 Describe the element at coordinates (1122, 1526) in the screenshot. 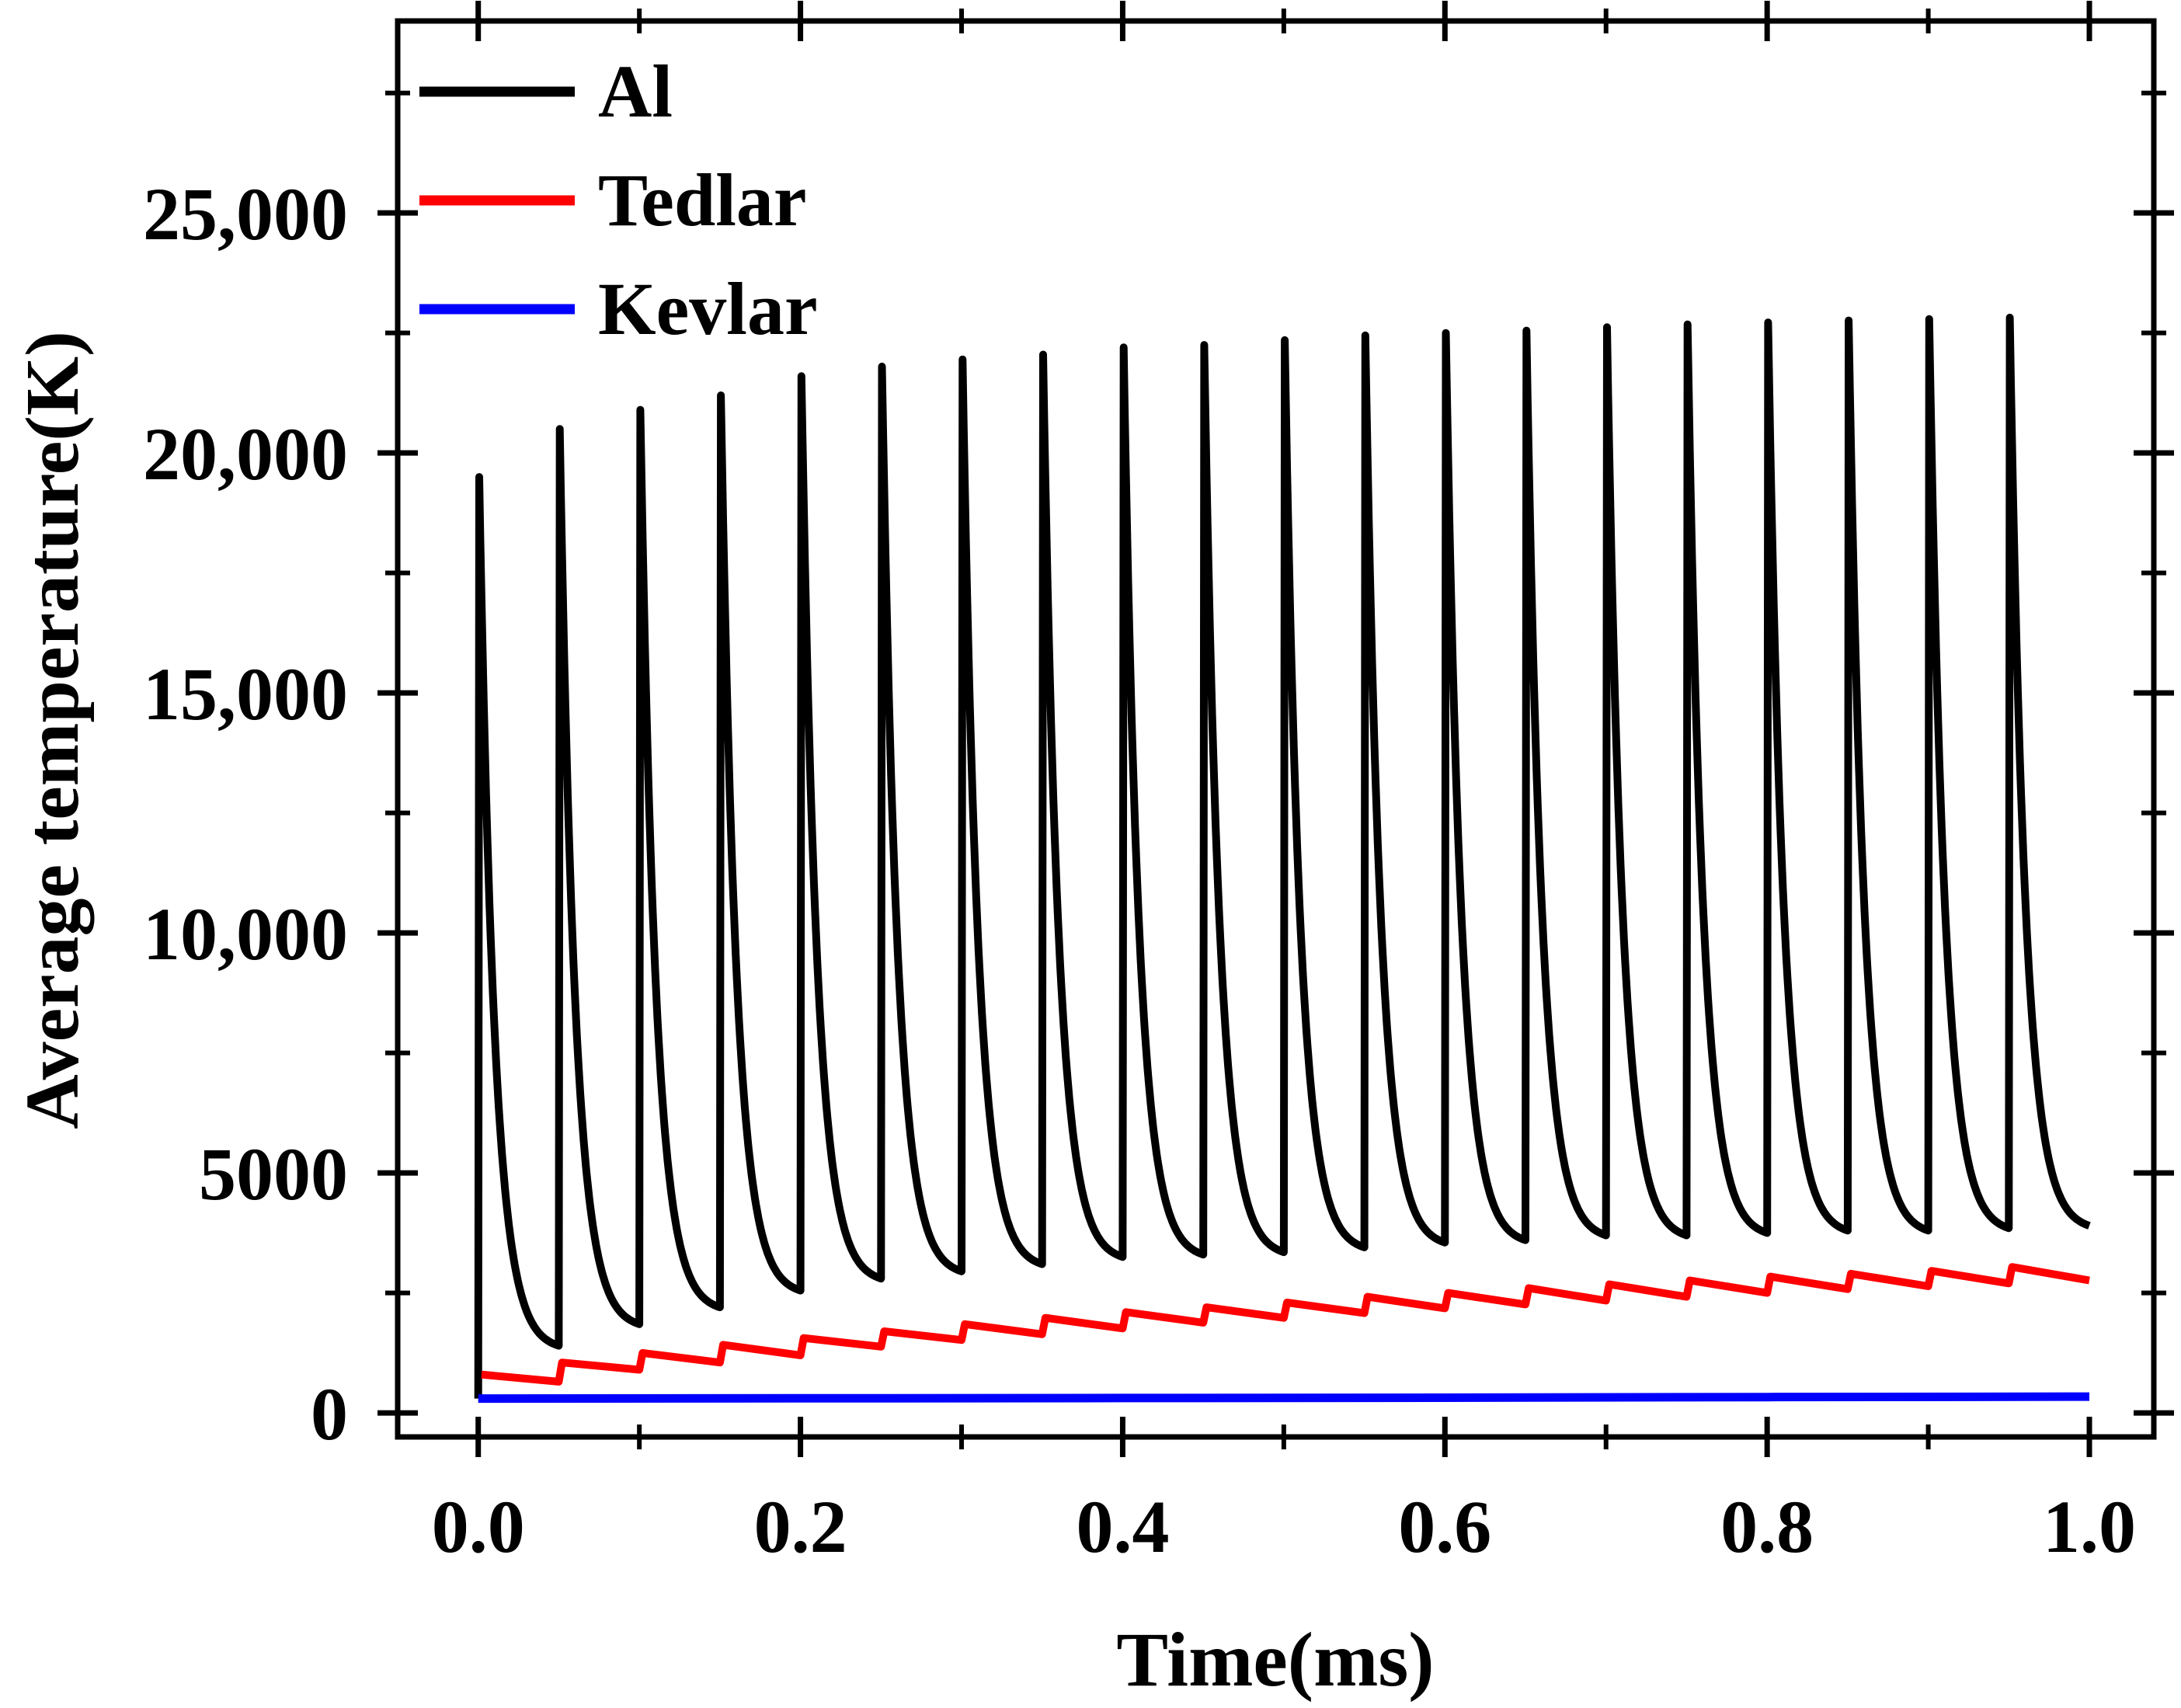

I see `x-tick-label-2: 0.4` at that location.